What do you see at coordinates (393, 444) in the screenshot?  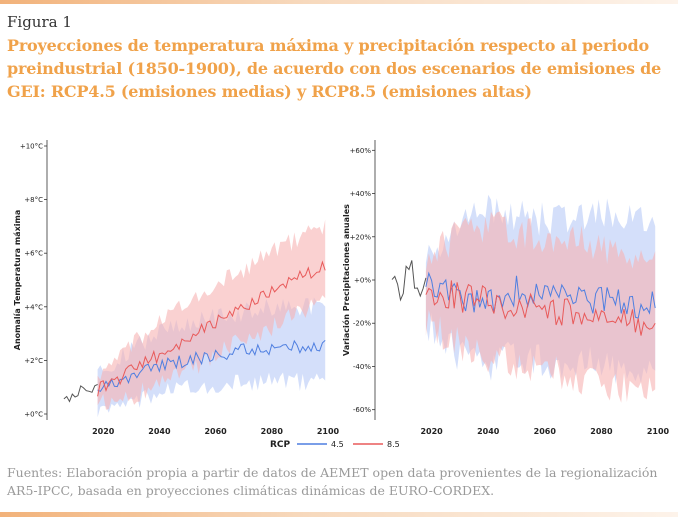 I see `legend-item-rcp85: 8.5` at bounding box center [393, 444].